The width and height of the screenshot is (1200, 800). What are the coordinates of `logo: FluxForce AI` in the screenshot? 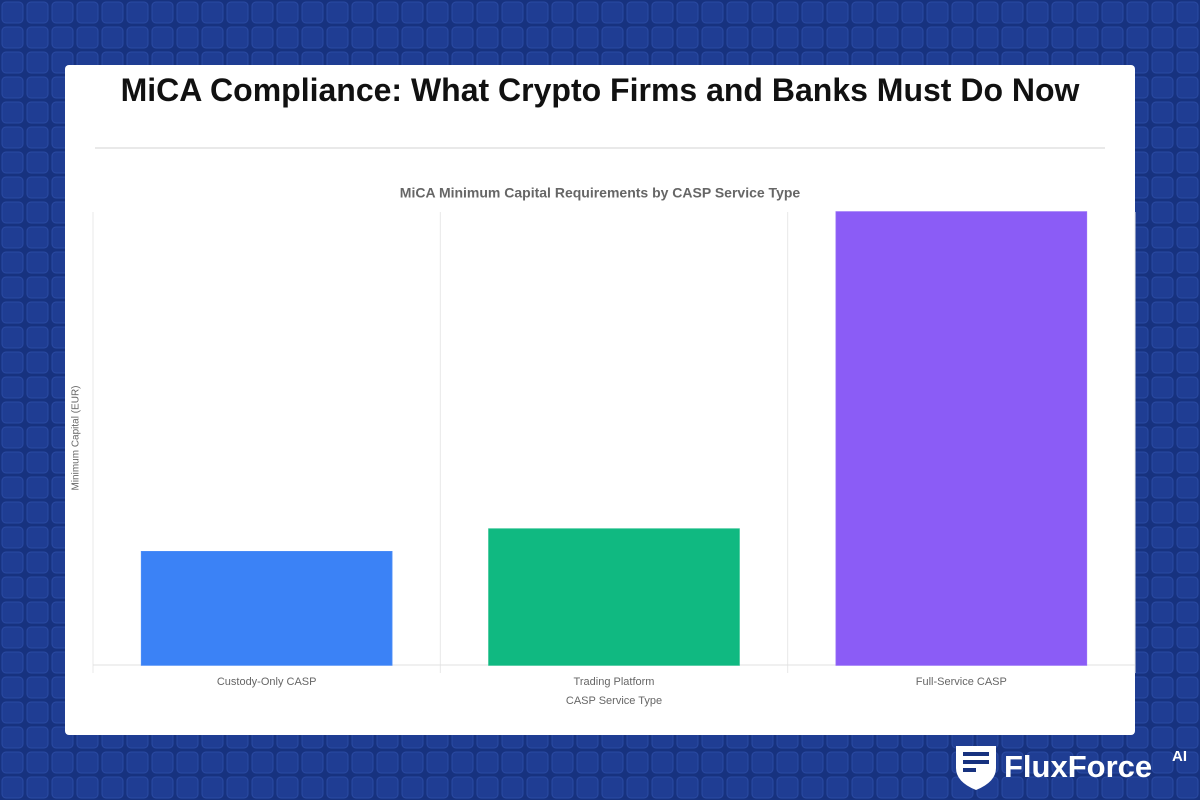 It's located at (1071, 768).